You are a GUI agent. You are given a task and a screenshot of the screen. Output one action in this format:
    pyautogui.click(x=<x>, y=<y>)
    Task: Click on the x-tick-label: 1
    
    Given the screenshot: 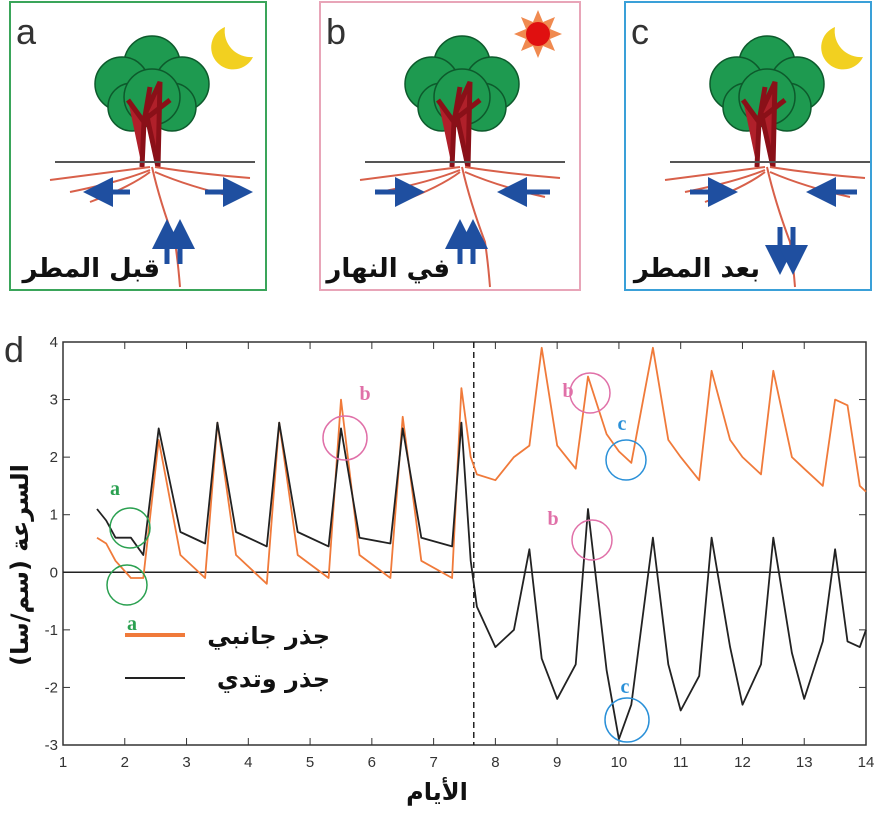 What is the action you would take?
    pyautogui.click(x=63, y=762)
    